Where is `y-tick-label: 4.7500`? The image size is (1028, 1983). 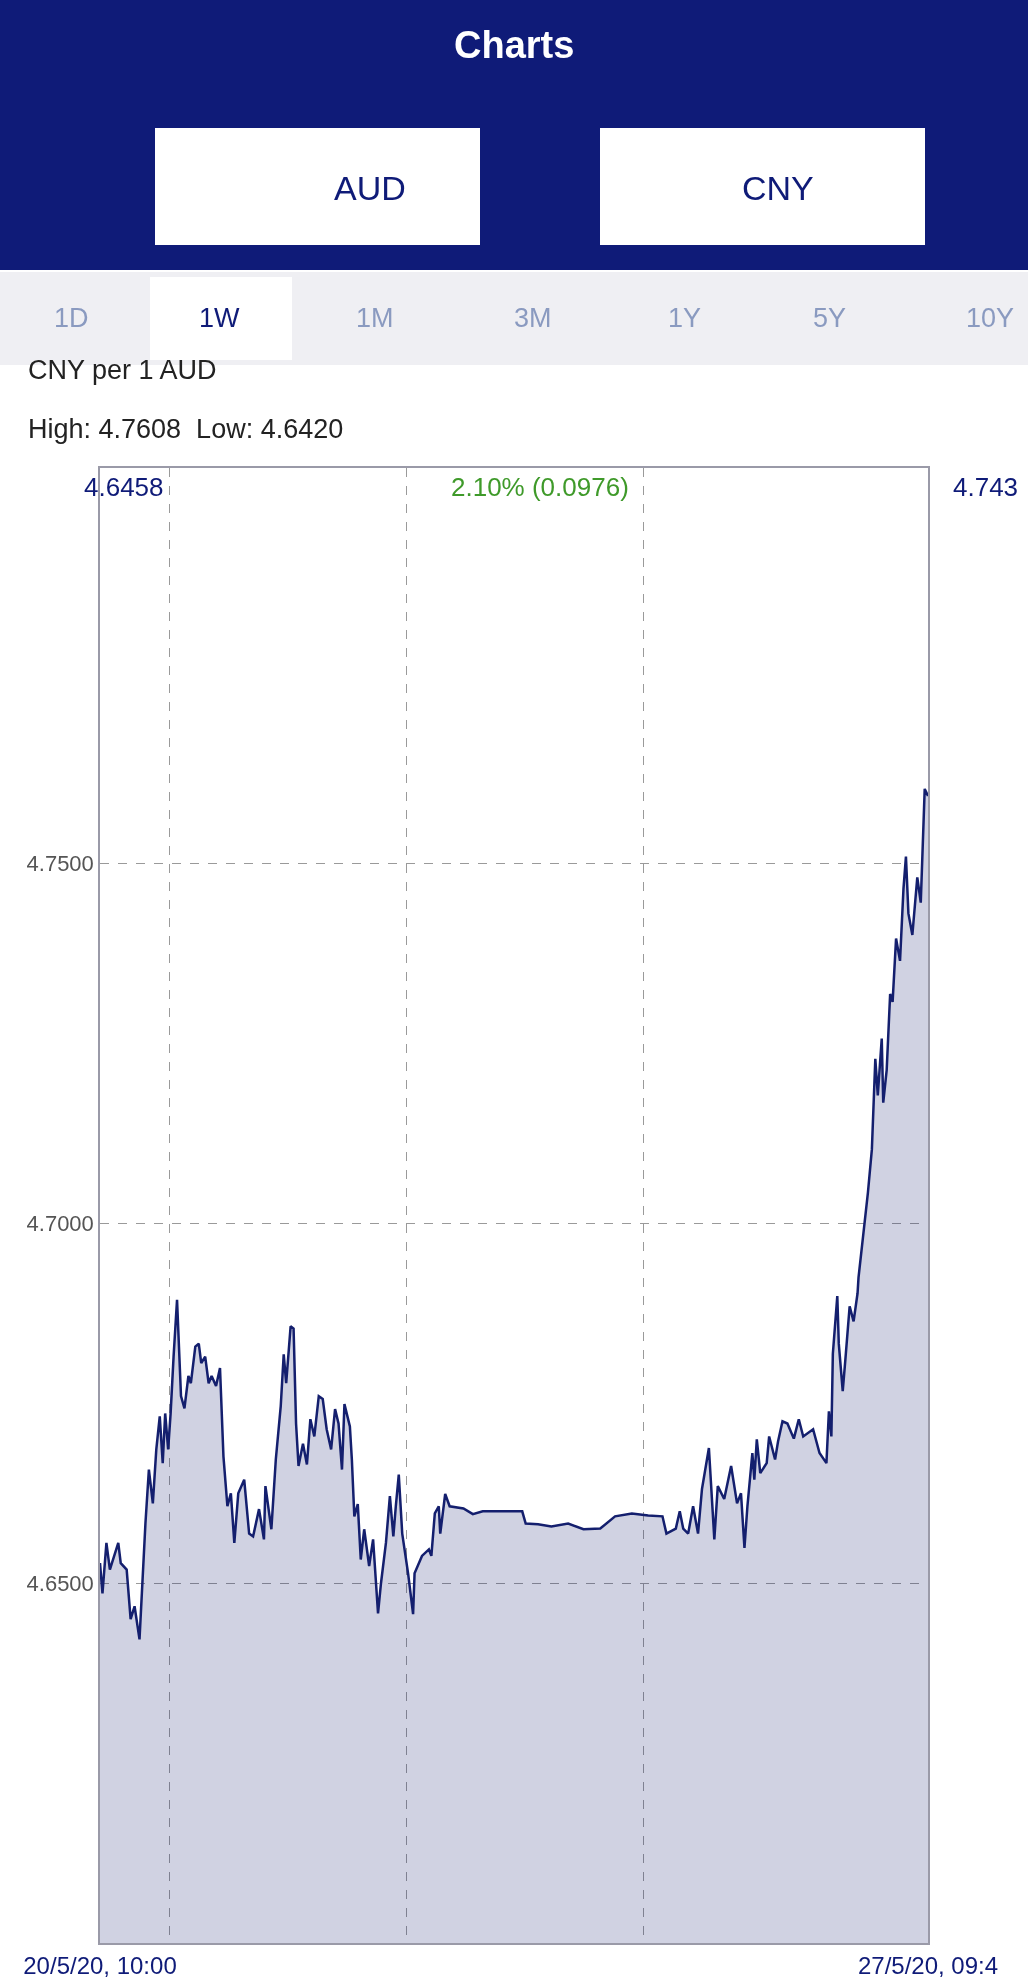 y-tick-label: 4.7500 is located at coordinates (60, 864).